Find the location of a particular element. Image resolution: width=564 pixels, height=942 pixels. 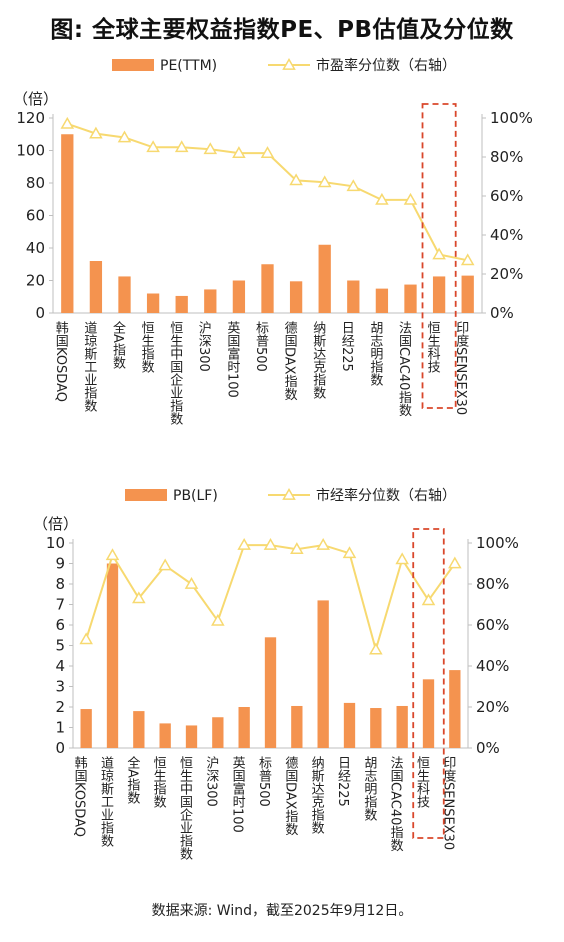

highlight-box is located at coordinates (439, 256).